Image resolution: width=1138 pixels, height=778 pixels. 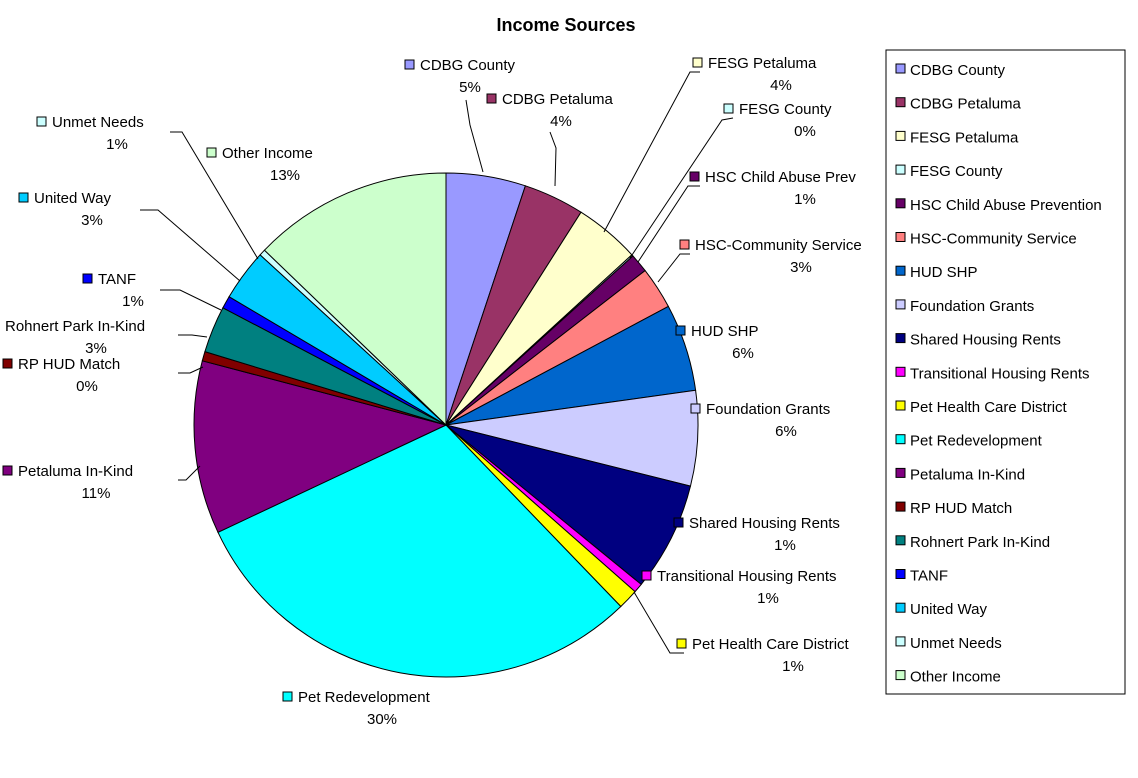 What do you see at coordinates (964, 137) in the screenshot?
I see `legend-label-fesg-petaluma: FESG Petaluma` at bounding box center [964, 137].